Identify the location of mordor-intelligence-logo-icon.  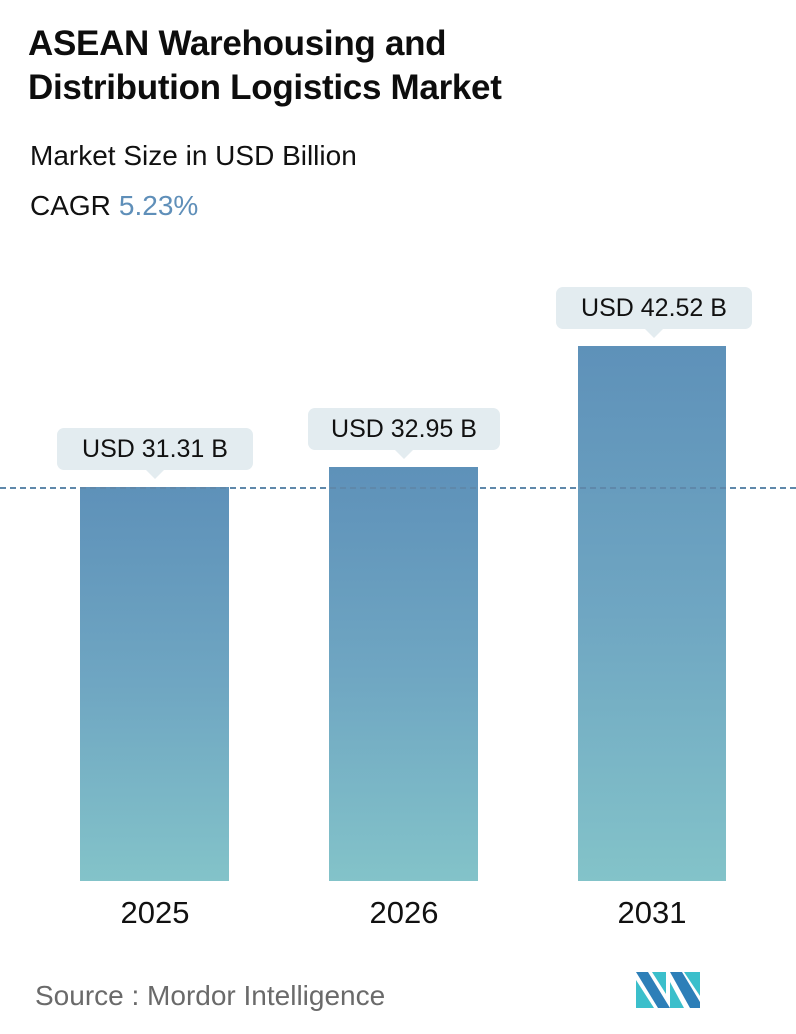
(668, 990).